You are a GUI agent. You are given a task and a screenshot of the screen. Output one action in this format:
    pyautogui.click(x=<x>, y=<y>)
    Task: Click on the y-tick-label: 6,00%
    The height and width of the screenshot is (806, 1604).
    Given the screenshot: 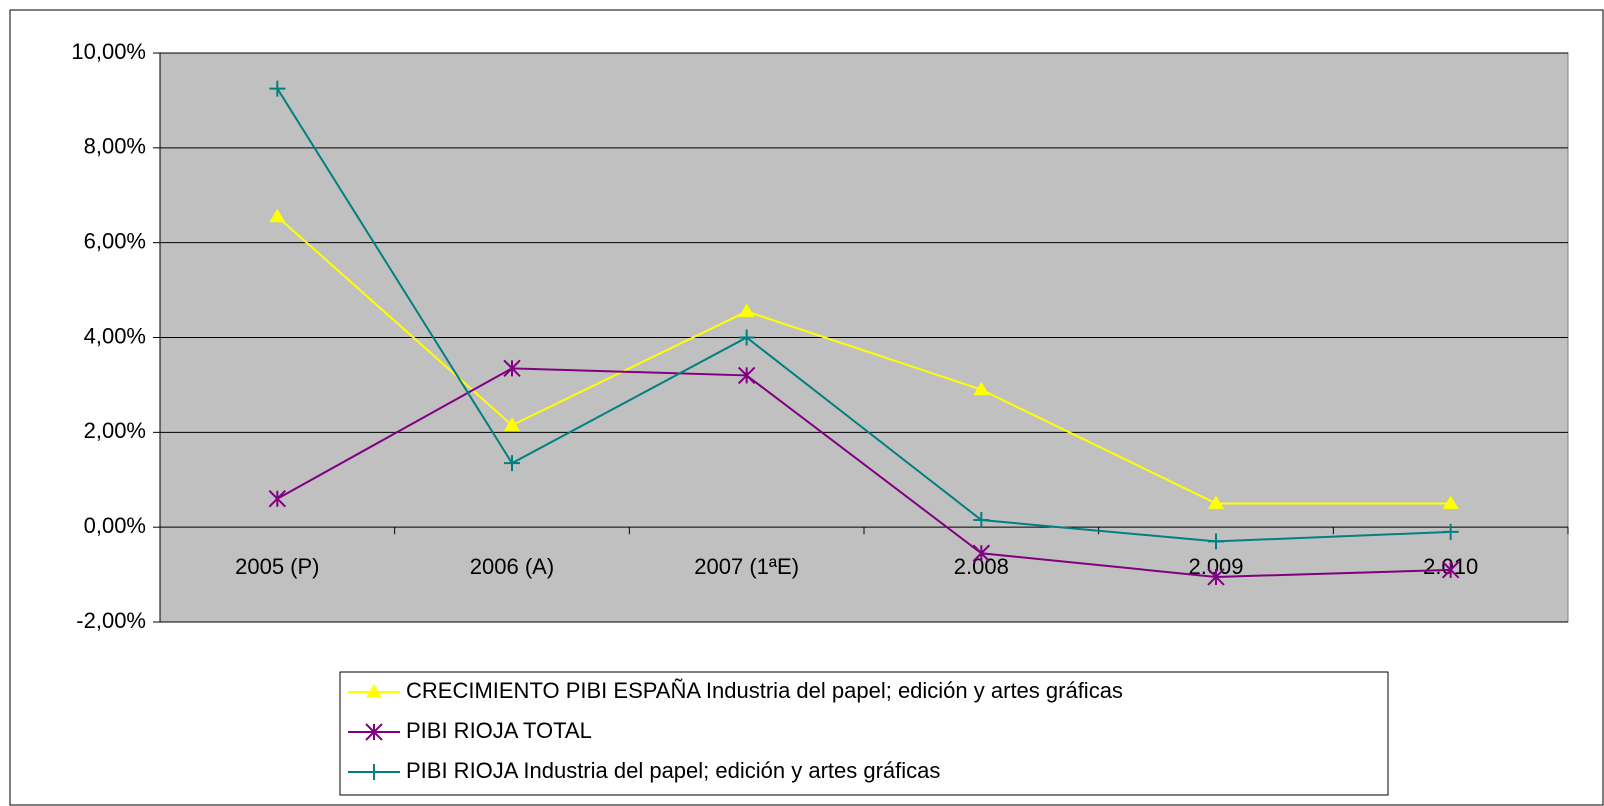 What is the action you would take?
    pyautogui.click(x=115, y=240)
    